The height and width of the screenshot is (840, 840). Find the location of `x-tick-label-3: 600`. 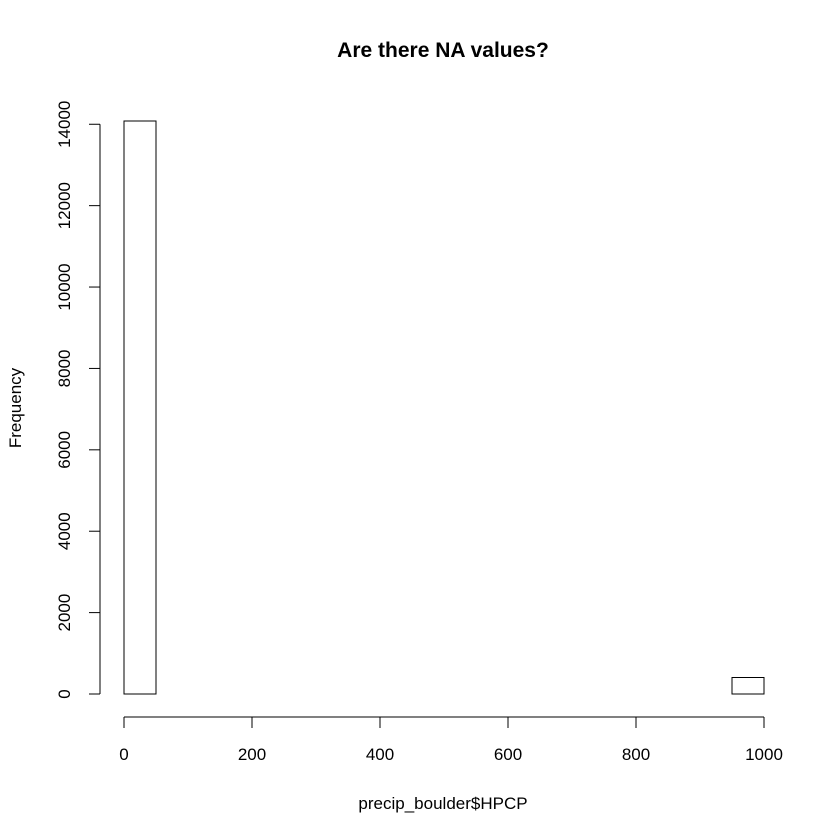

x-tick-label-3: 600 is located at coordinates (508, 754).